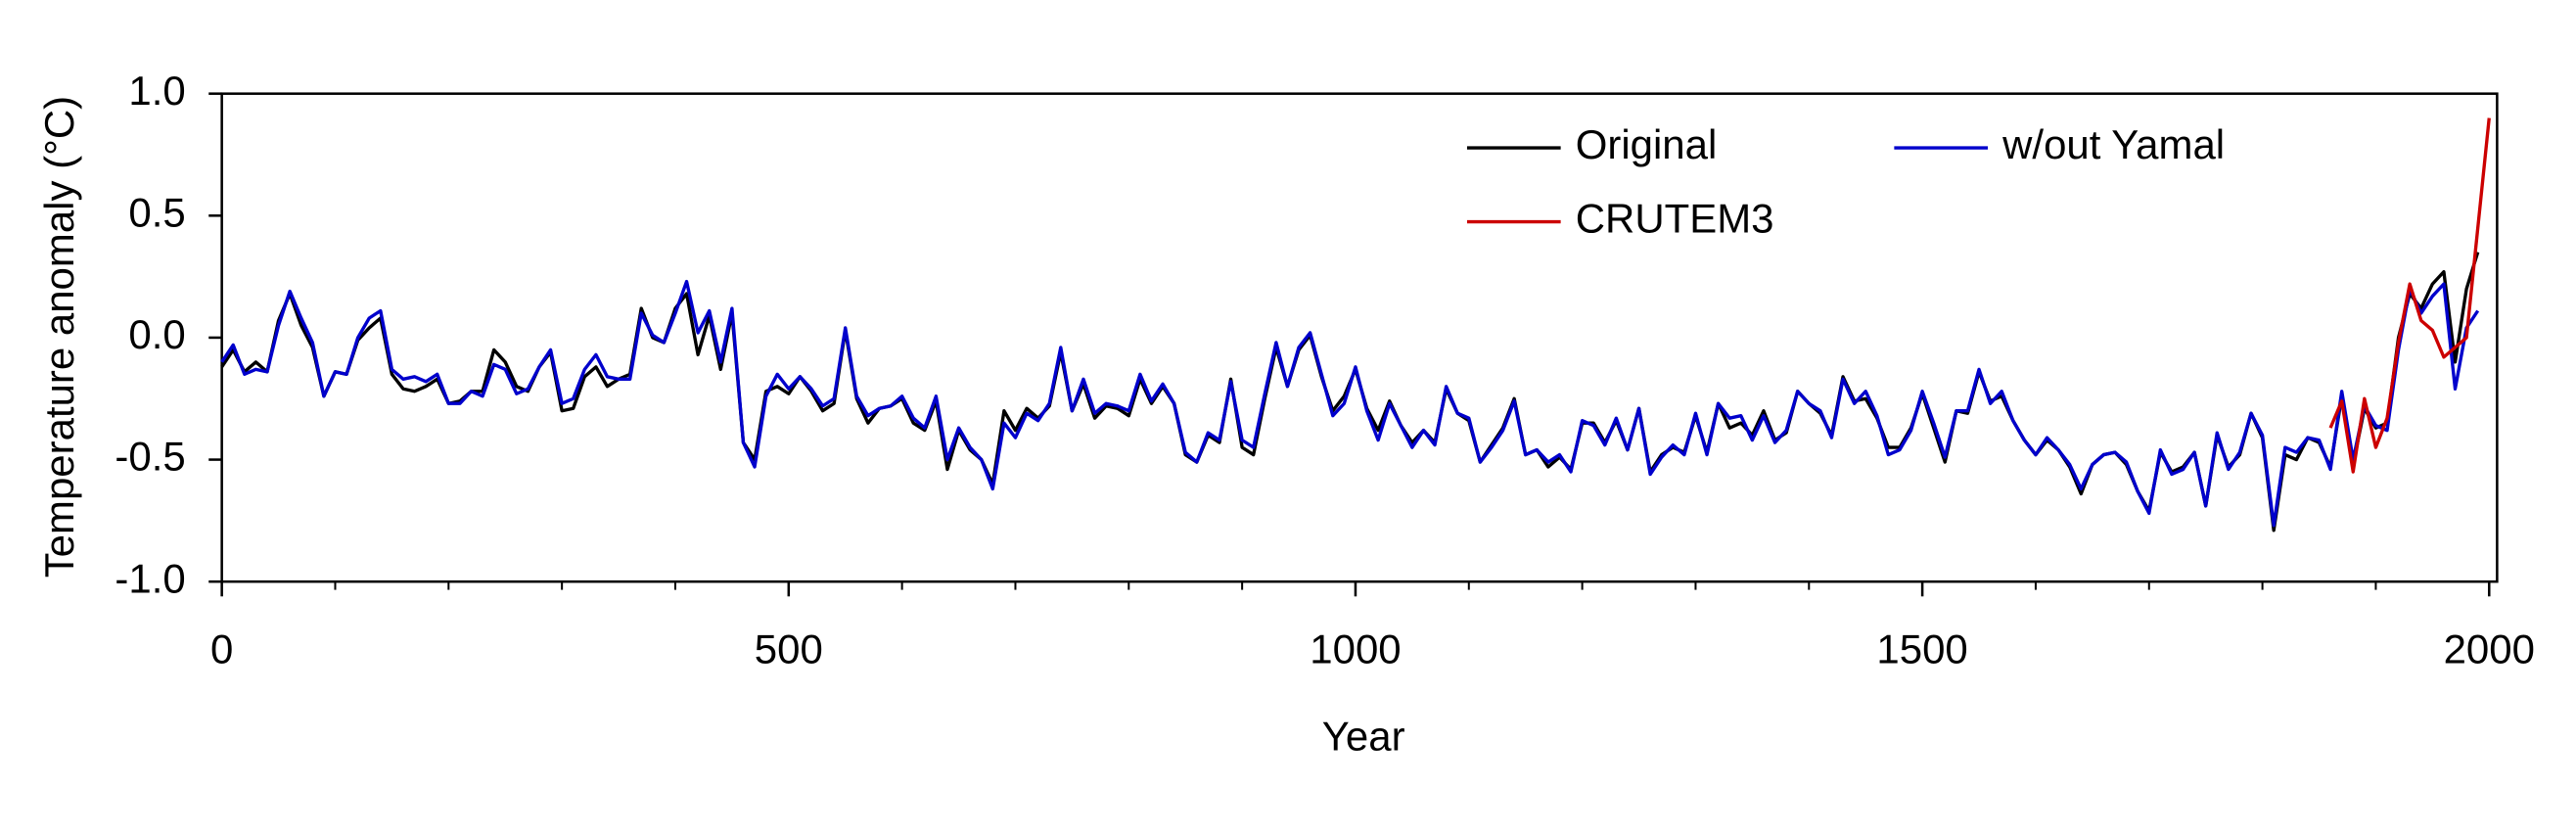 Image resolution: width=2576 pixels, height=833 pixels. Describe the element at coordinates (789, 648) in the screenshot. I see `x-tick-label: 500` at that location.